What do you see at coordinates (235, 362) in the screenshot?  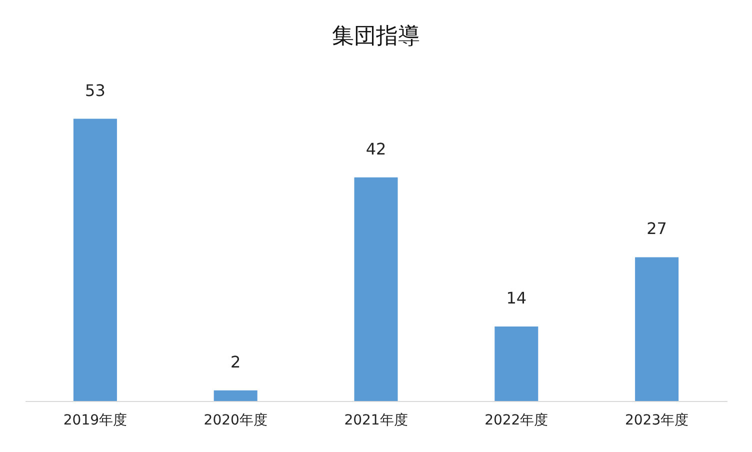 I see `data-label: 2` at bounding box center [235, 362].